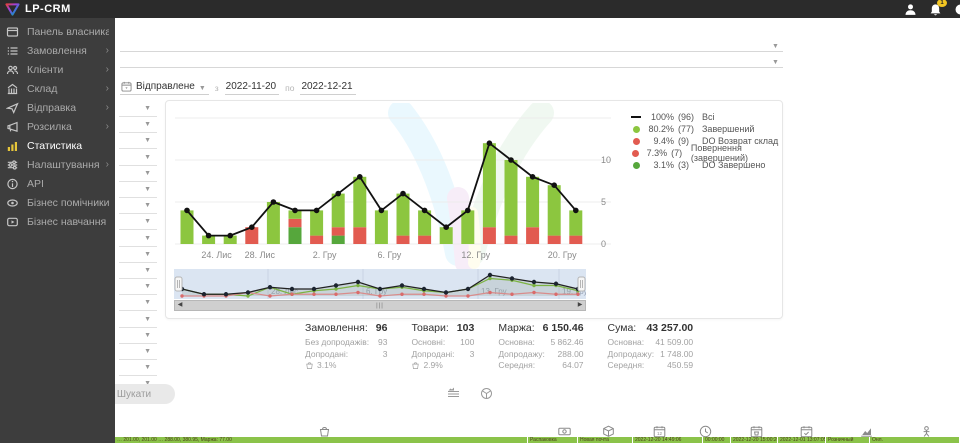 The width and height of the screenshot is (960, 443). Describe the element at coordinates (806, 431) in the screenshot. I see `calendar-check-icon` at that location.